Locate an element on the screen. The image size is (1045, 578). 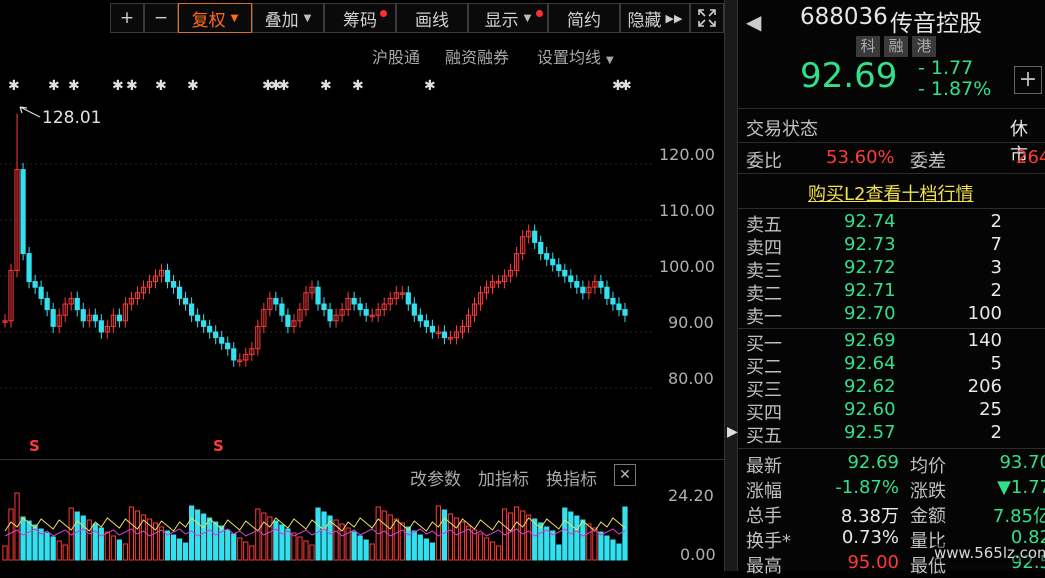
last-price: 92.69 is located at coordinates (849, 76).